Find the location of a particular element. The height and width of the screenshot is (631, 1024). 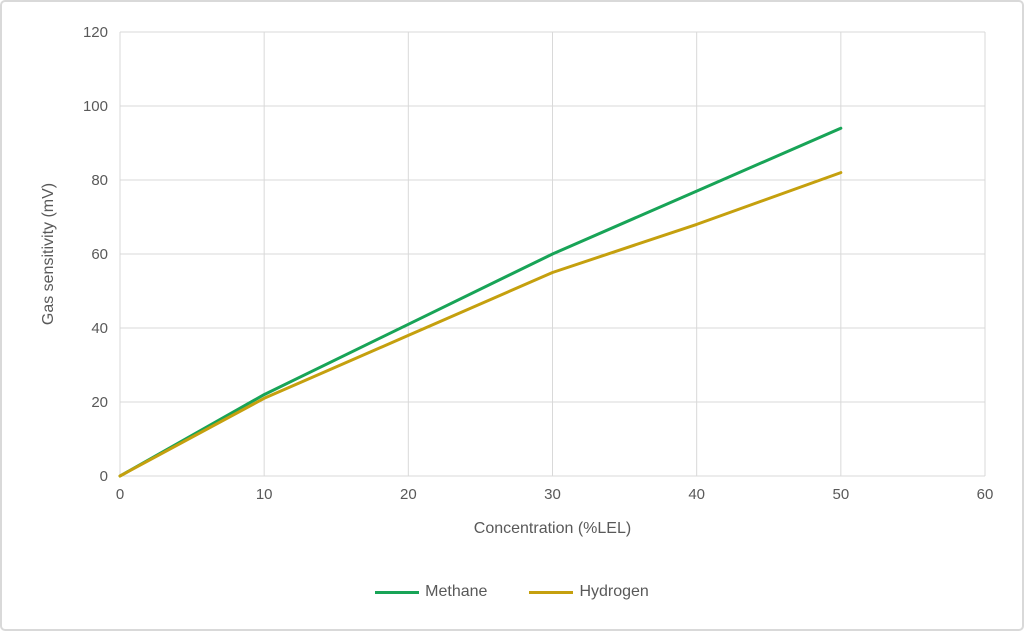

y-tick-label: 80 is located at coordinates (99, 180).